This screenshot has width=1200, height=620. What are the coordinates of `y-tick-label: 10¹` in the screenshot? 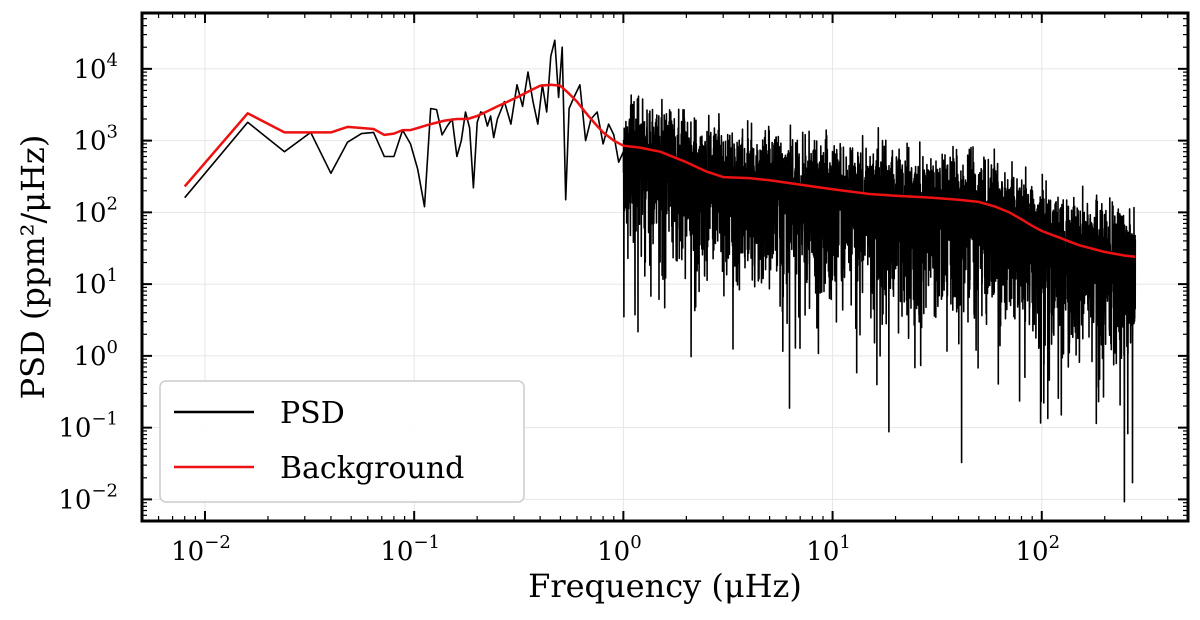 It's located at (95, 282).